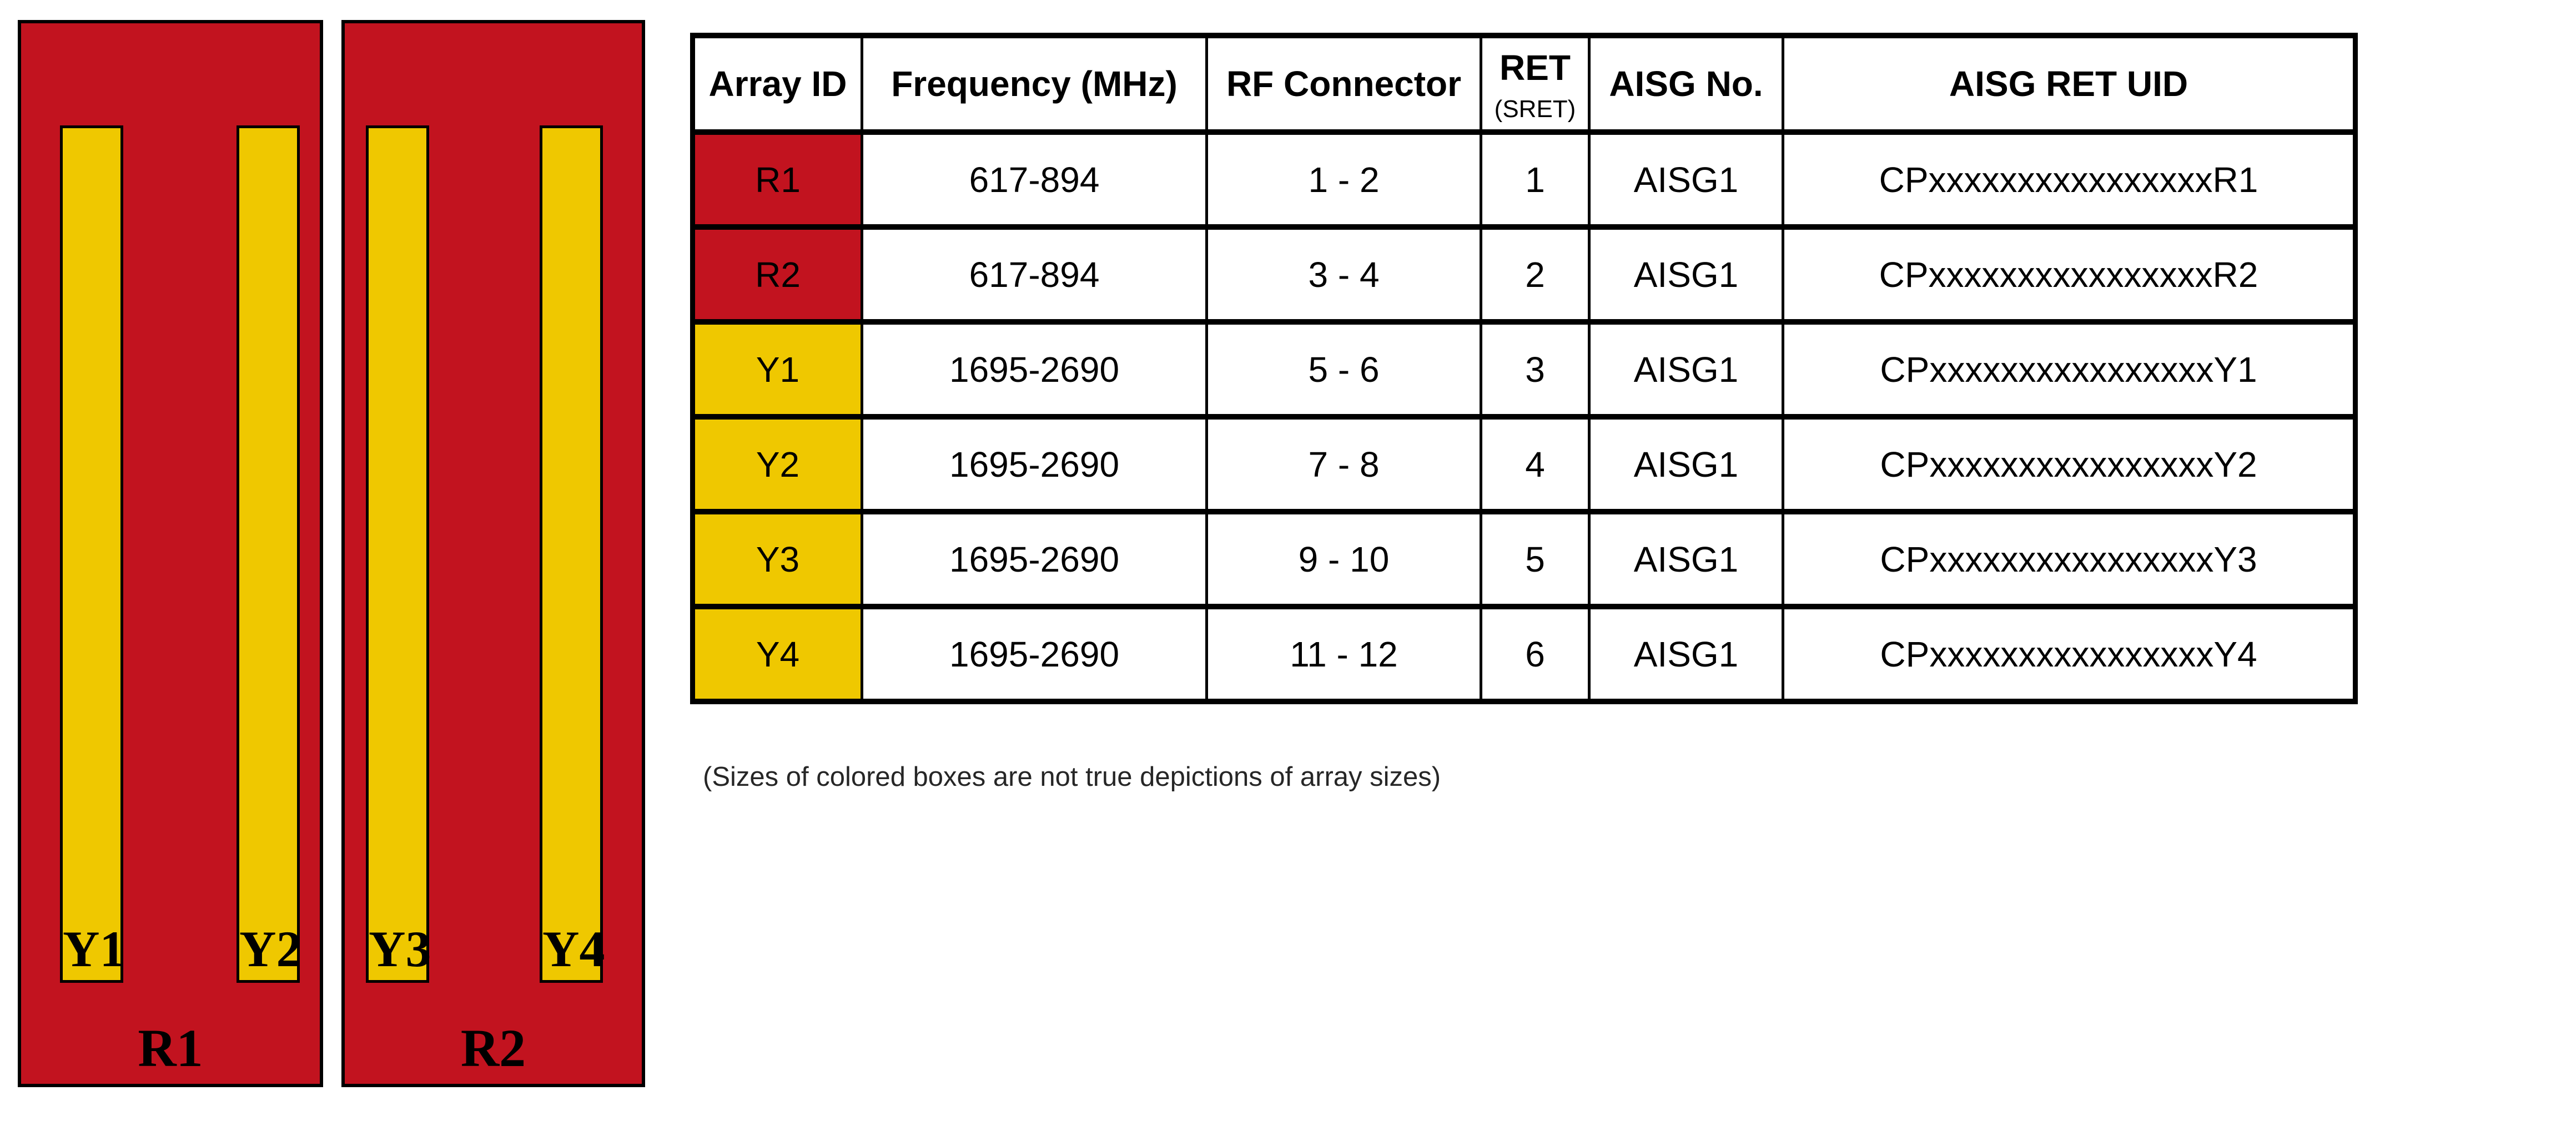 This screenshot has width=2576, height=1121. I want to click on array-label-y2: Y2, so click(270, 949).